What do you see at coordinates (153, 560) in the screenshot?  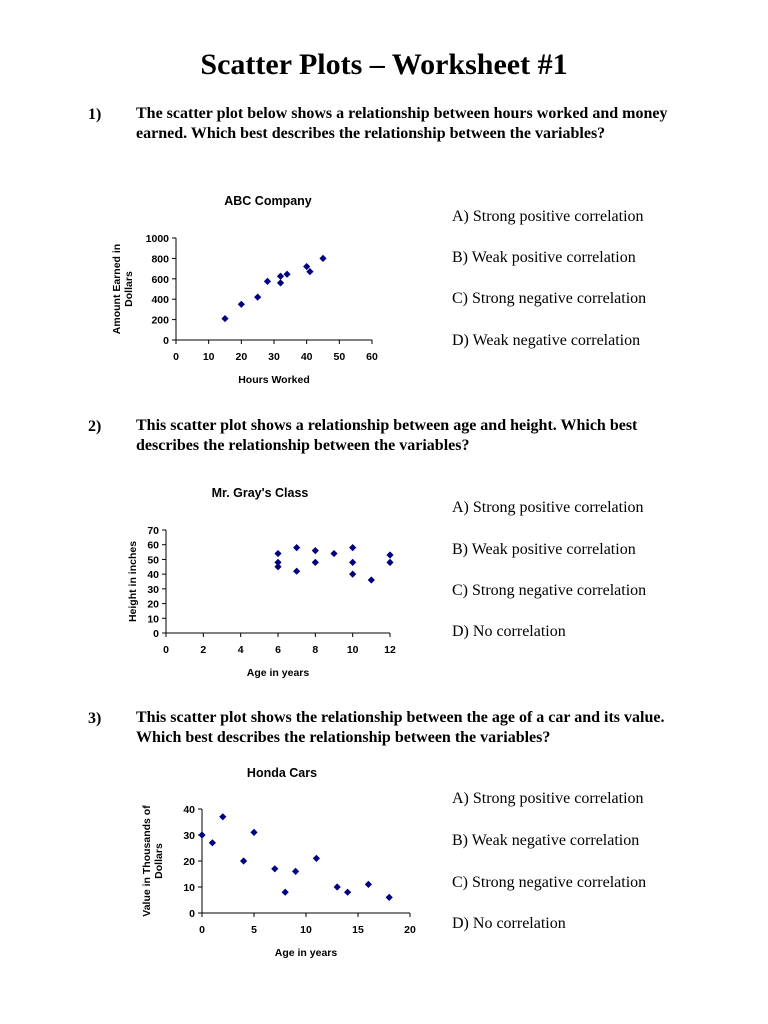 I see `y-tick-label: 50` at bounding box center [153, 560].